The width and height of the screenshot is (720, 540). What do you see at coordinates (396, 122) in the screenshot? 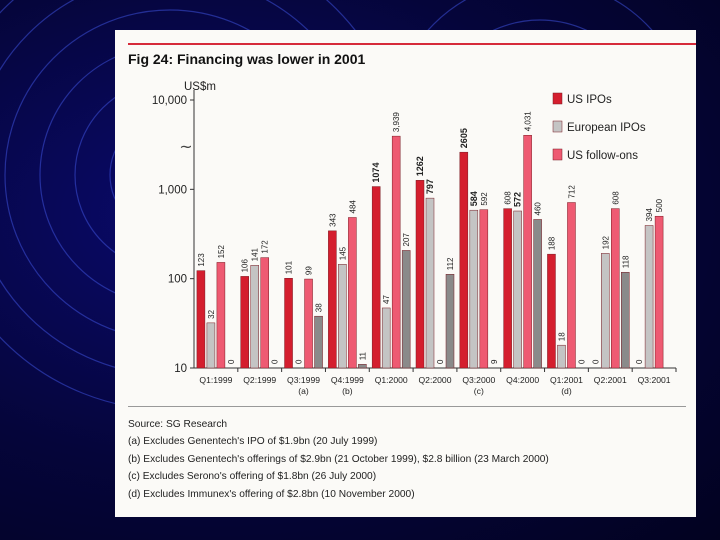
I see `data-label: 3,939` at bounding box center [396, 122].